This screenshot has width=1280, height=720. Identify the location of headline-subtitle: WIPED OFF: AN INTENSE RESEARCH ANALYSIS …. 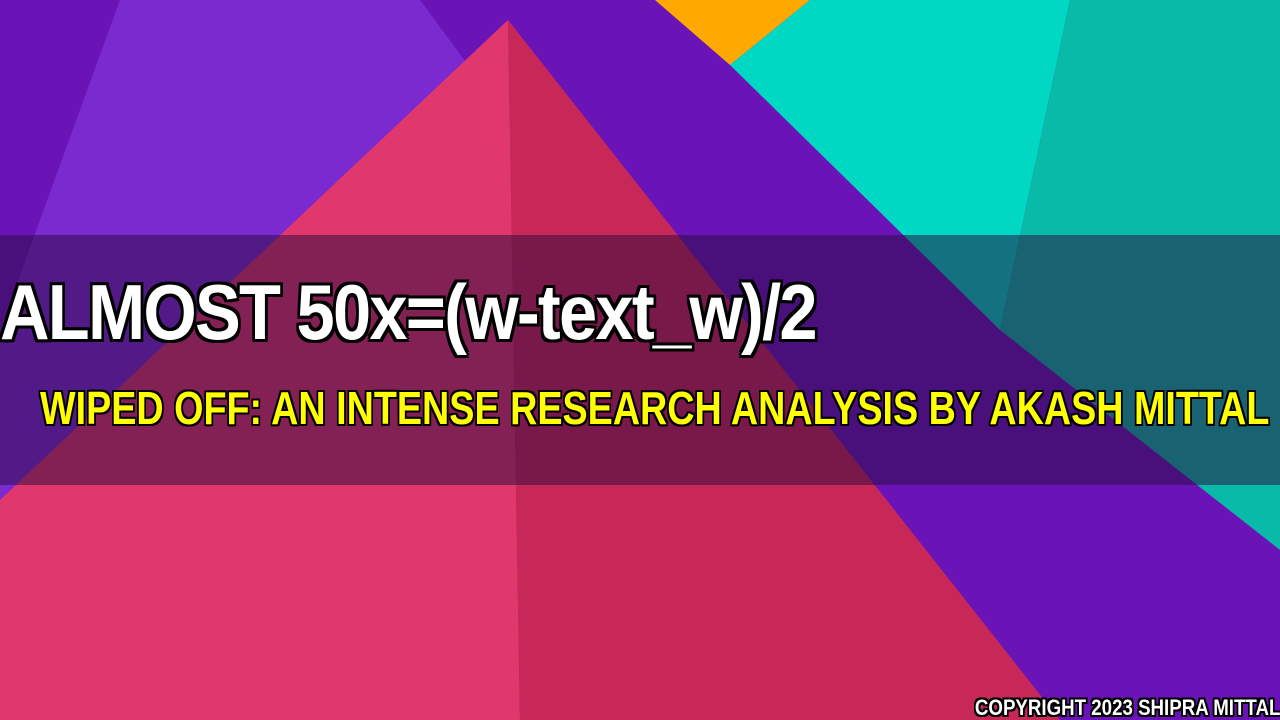
(655, 408).